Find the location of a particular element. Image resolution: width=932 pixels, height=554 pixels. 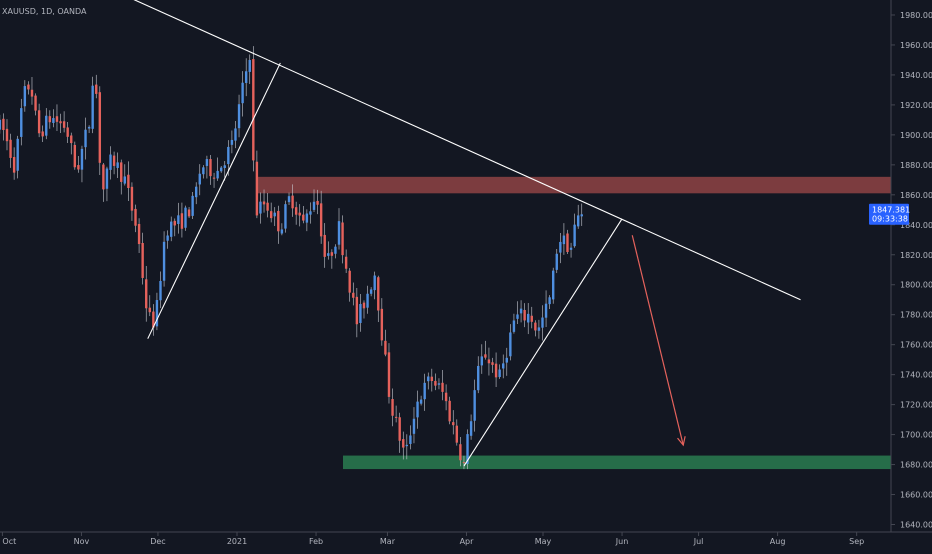

projection-arrow-shaft is located at coordinates (657, 340).